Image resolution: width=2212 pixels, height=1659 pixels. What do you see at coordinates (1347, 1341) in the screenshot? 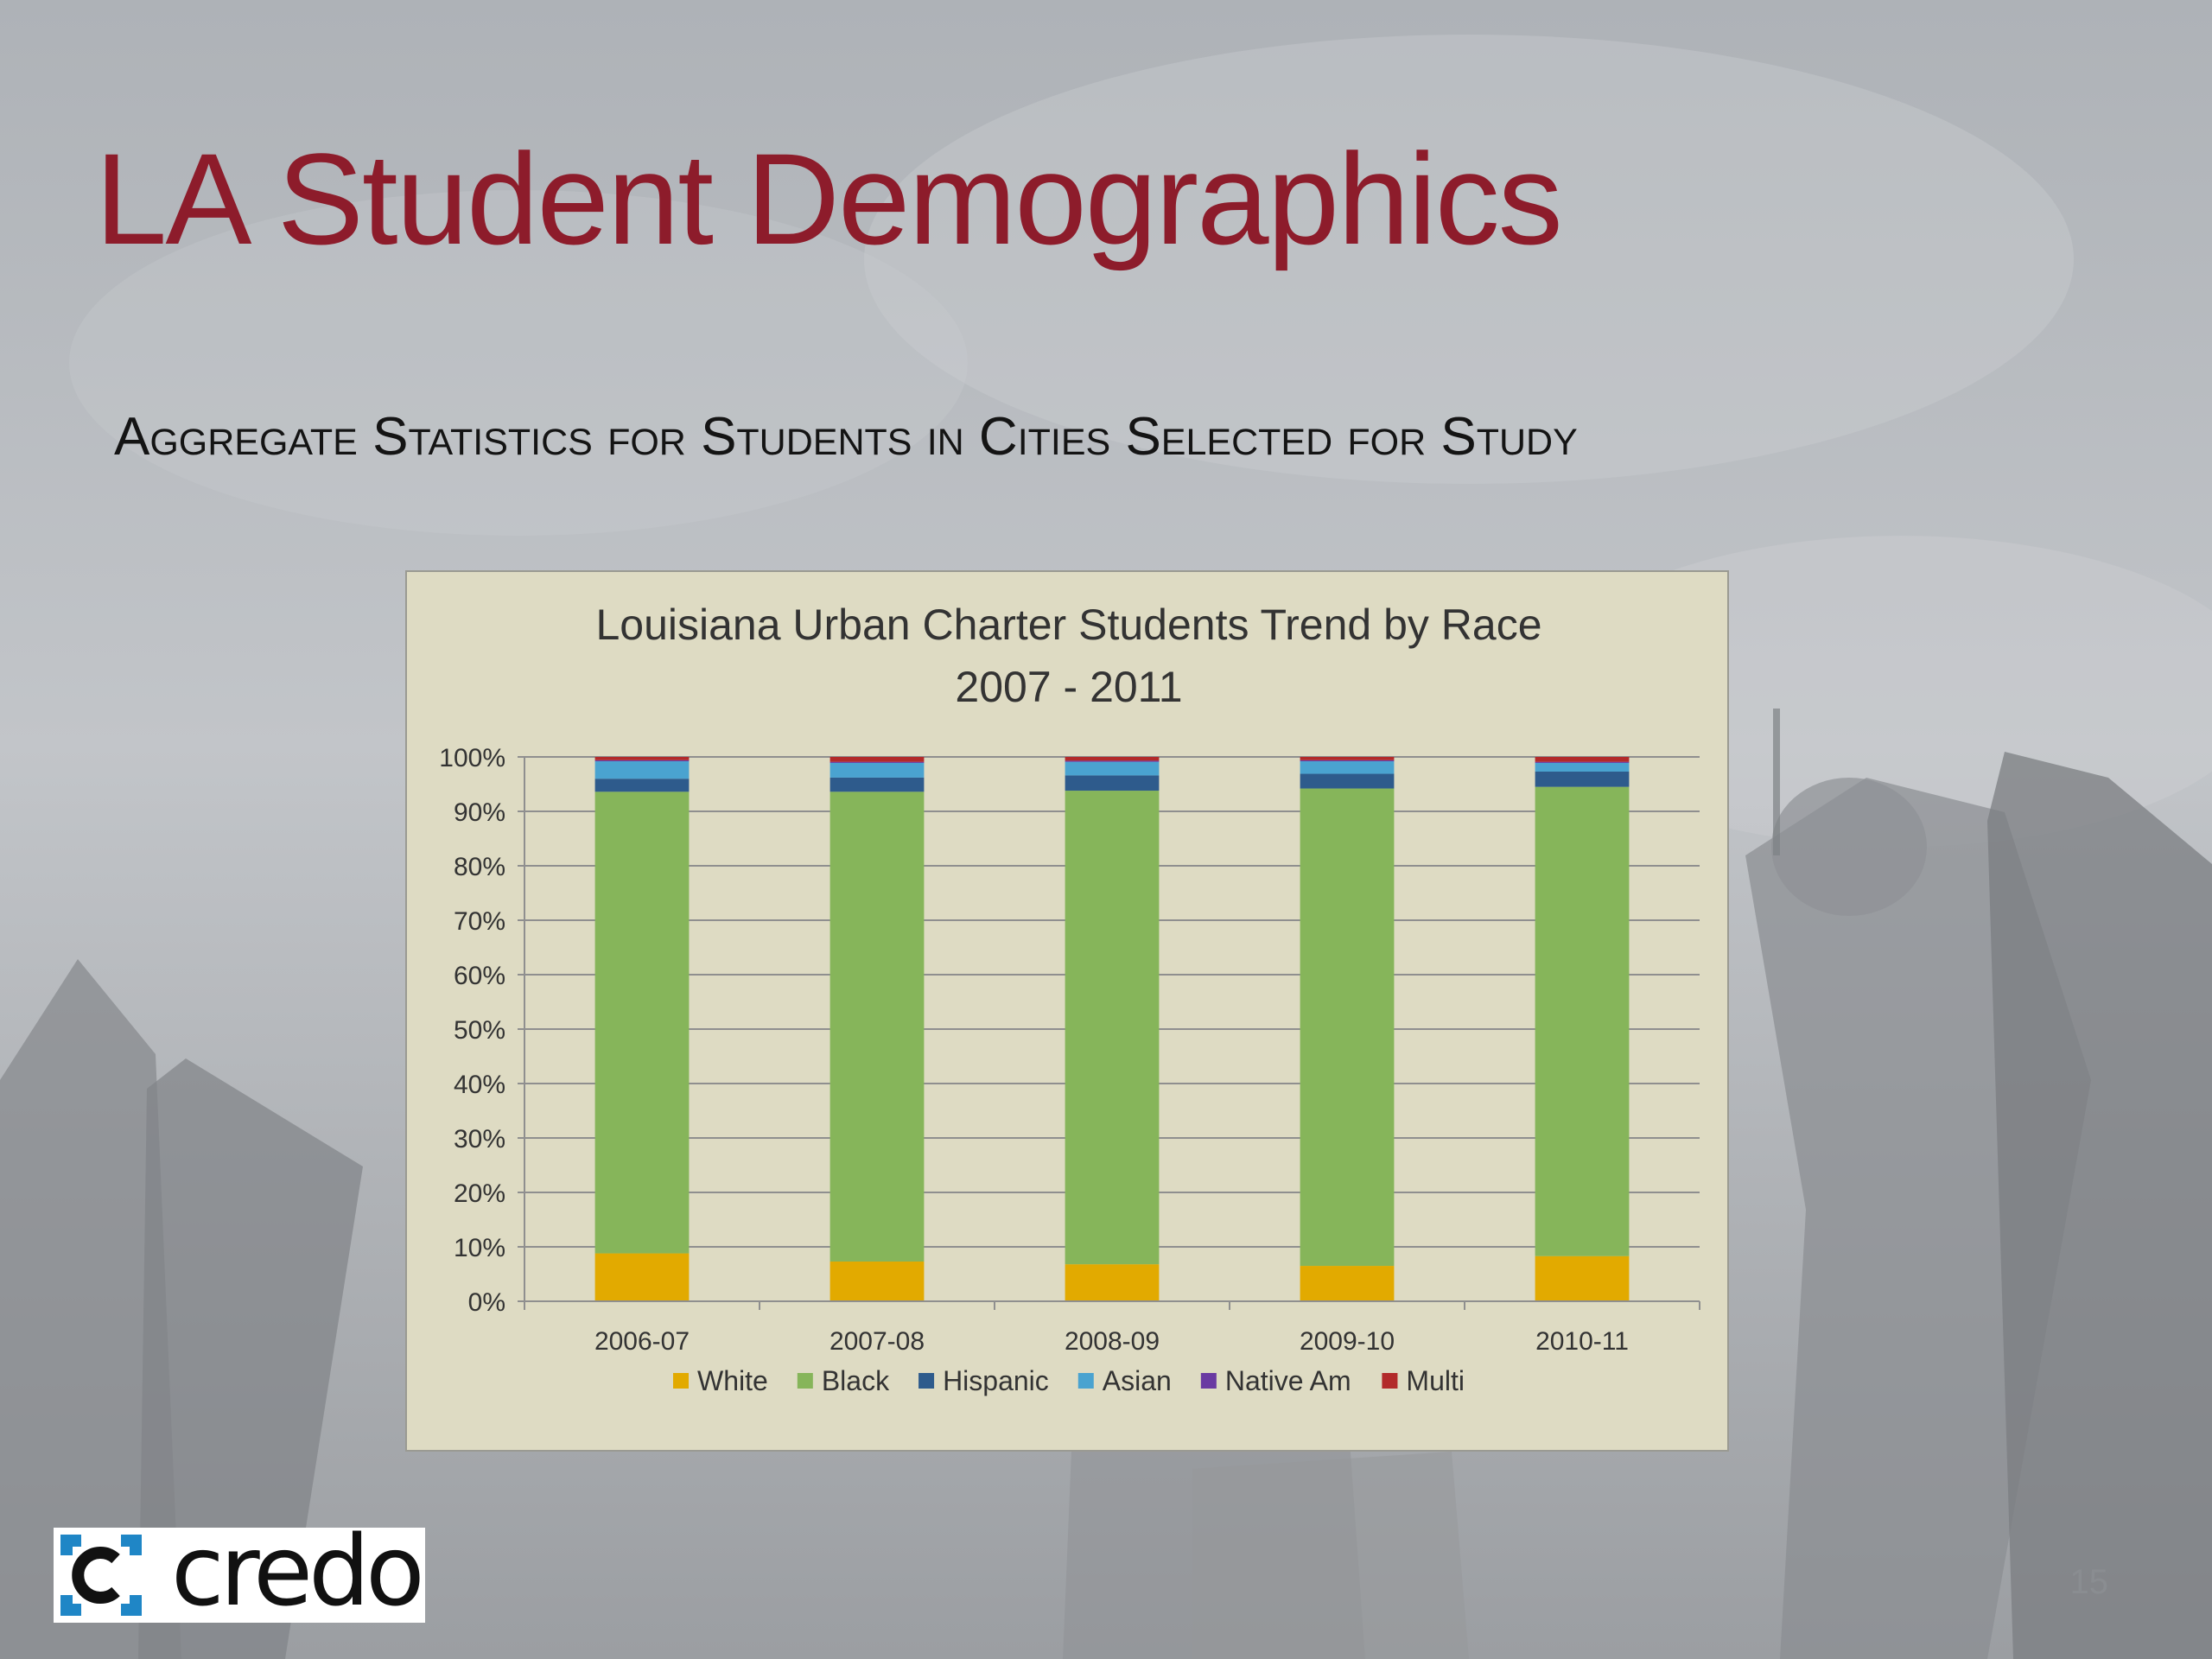
I see `x-tick-label: 2009-10` at bounding box center [1347, 1341].